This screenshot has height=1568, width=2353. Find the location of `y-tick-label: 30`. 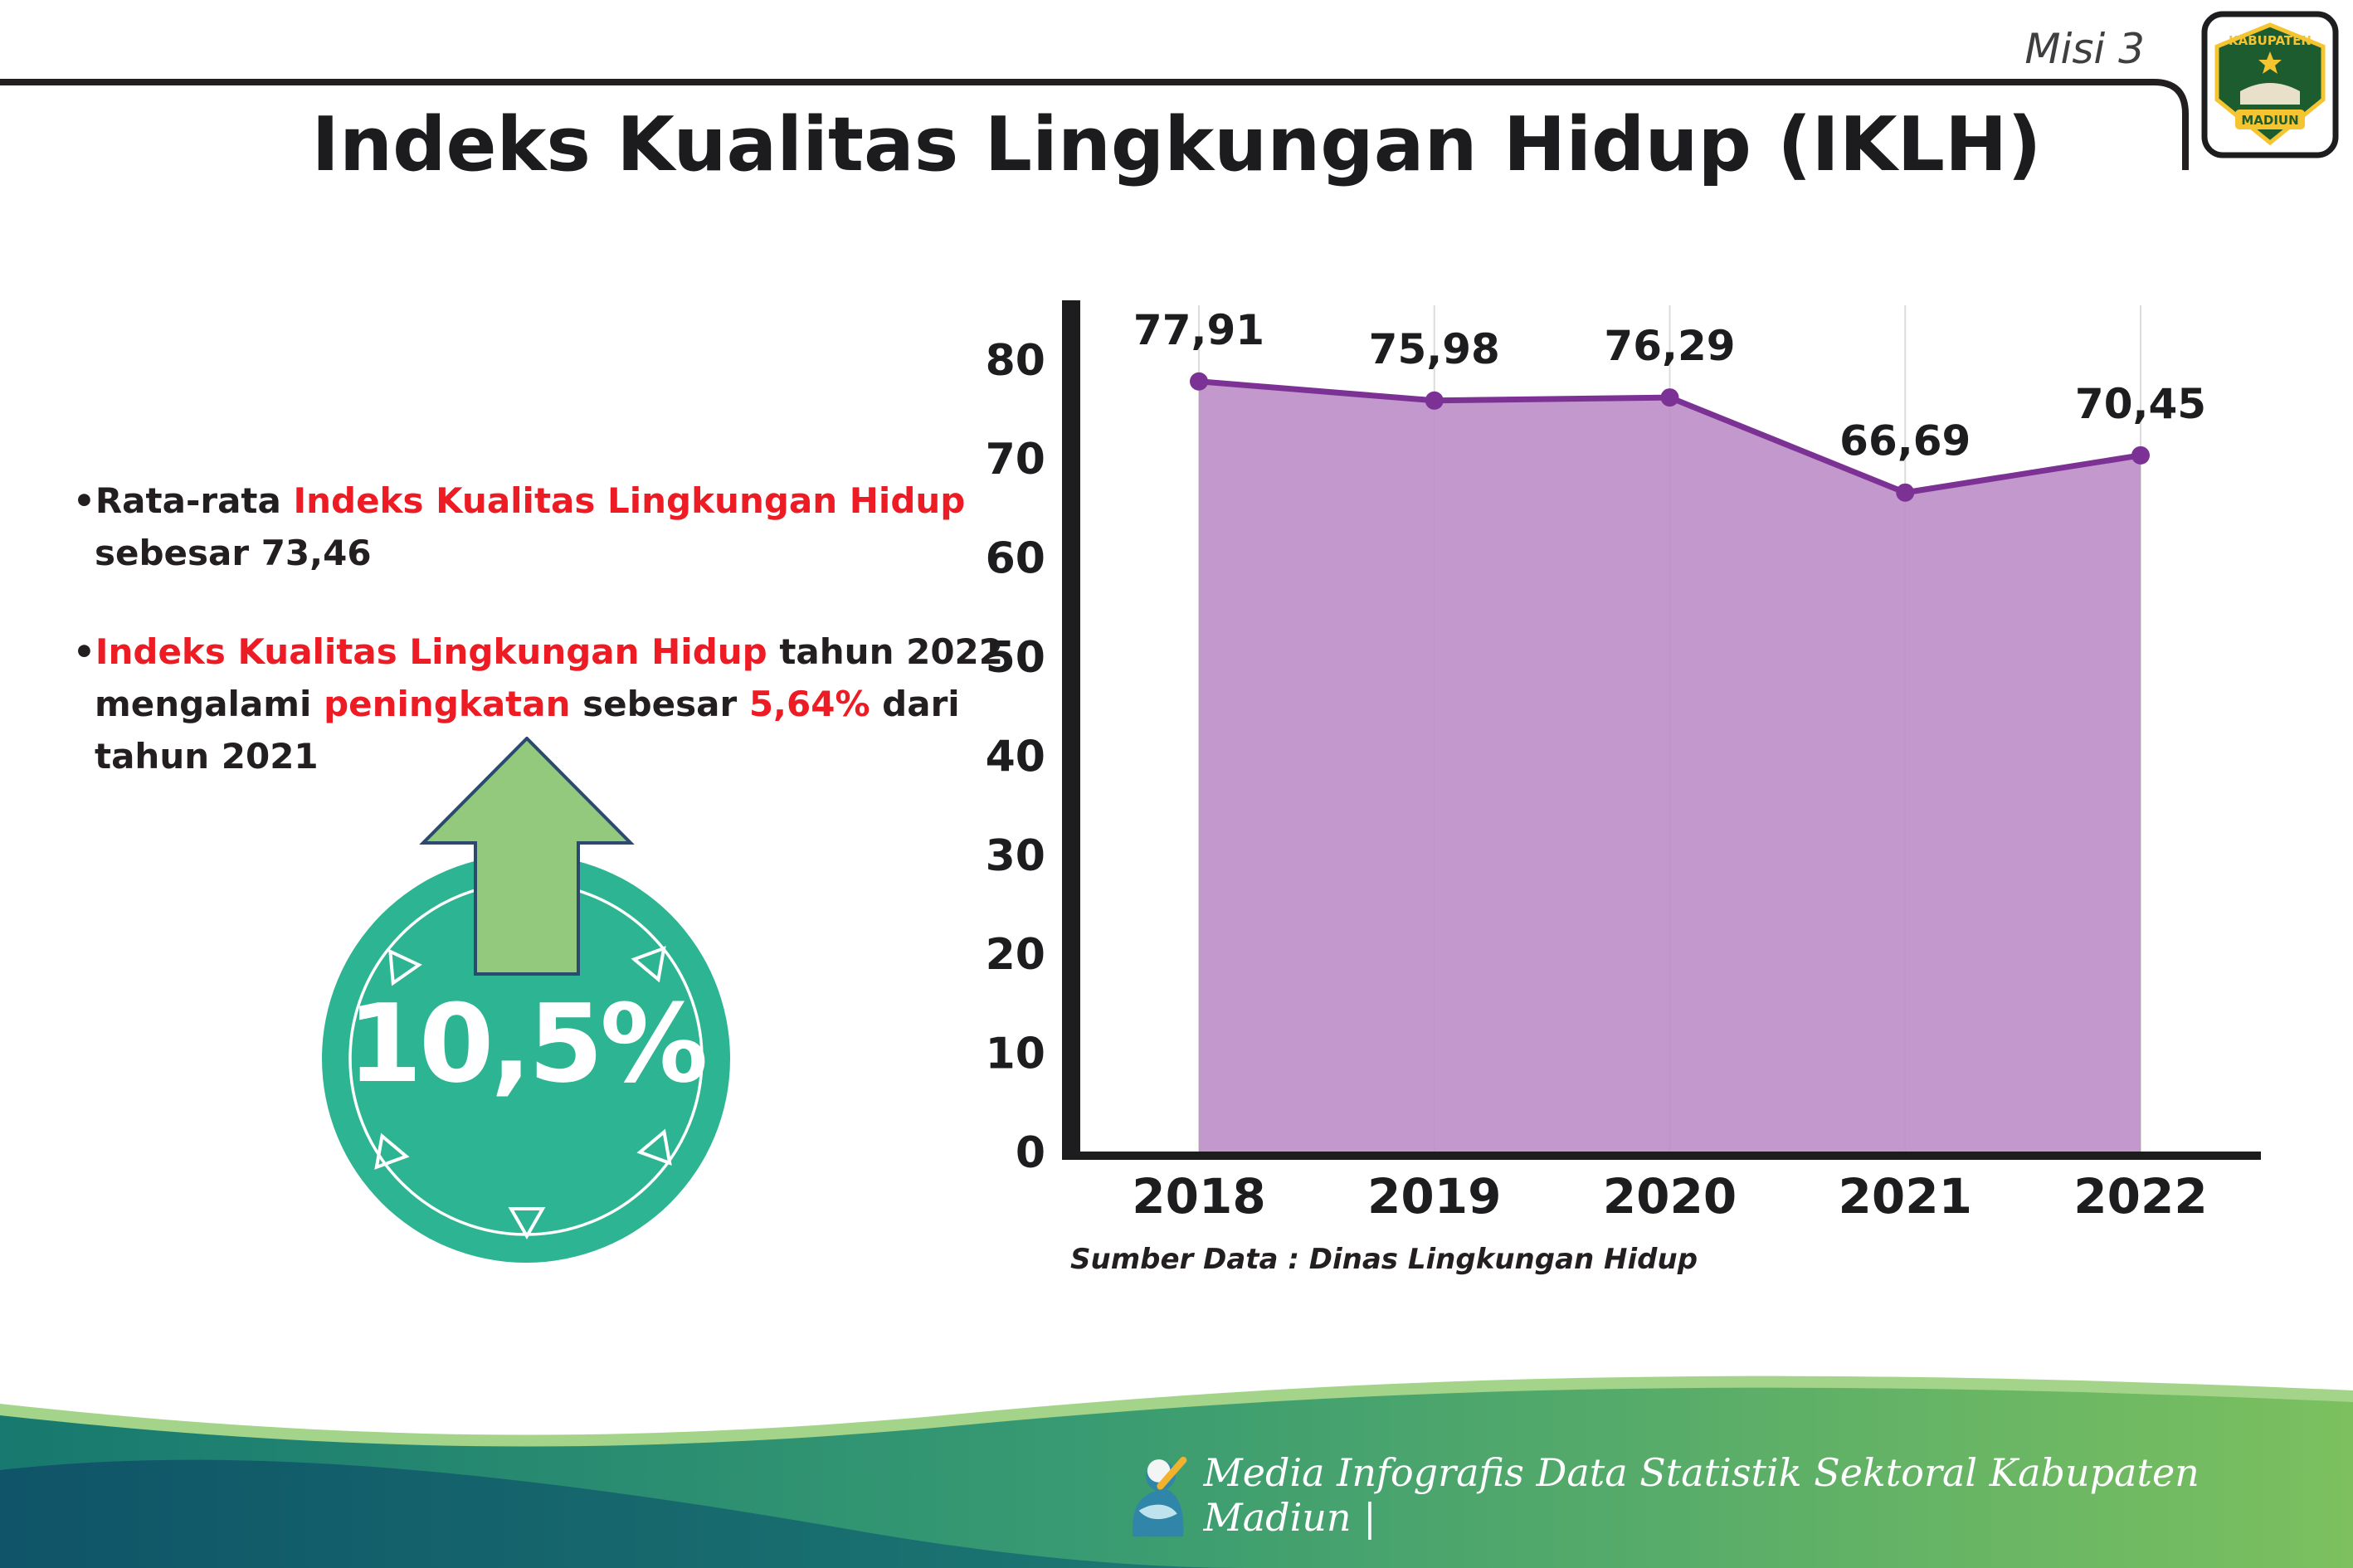

y-tick-label: 30 is located at coordinates (1015, 856).